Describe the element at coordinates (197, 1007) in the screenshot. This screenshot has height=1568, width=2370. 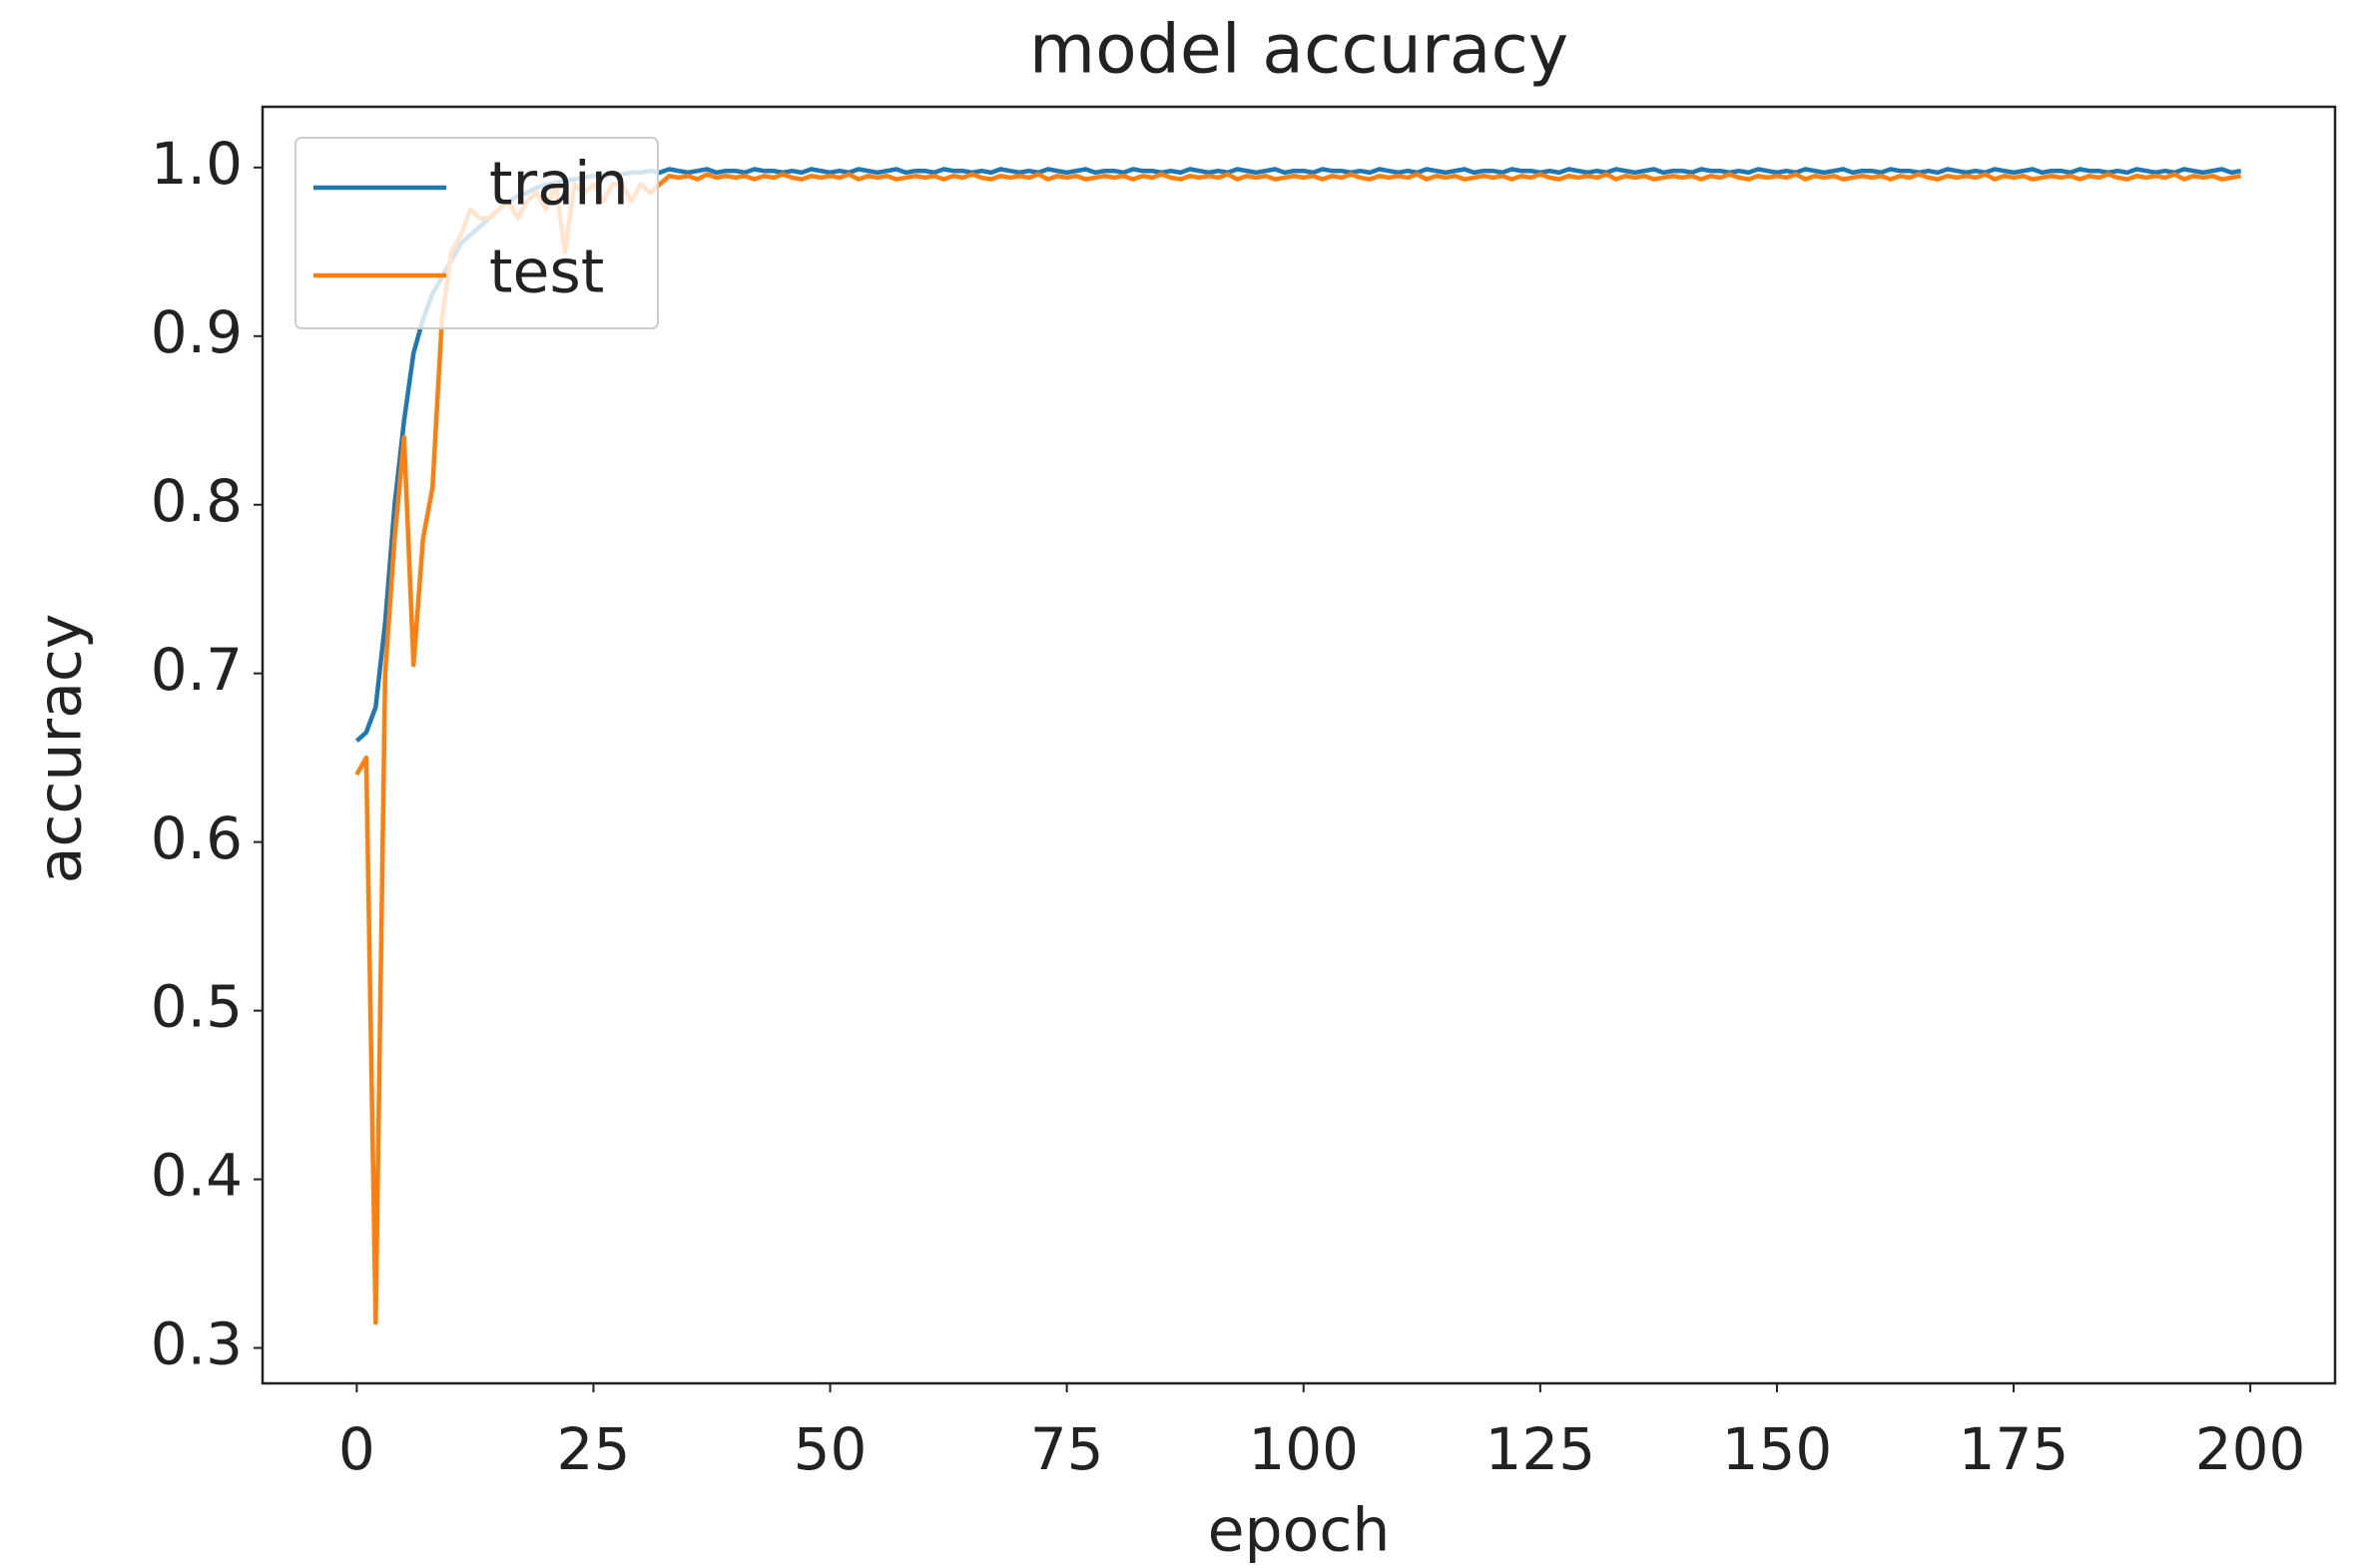
I see `y-tick-label: 0.5` at that location.